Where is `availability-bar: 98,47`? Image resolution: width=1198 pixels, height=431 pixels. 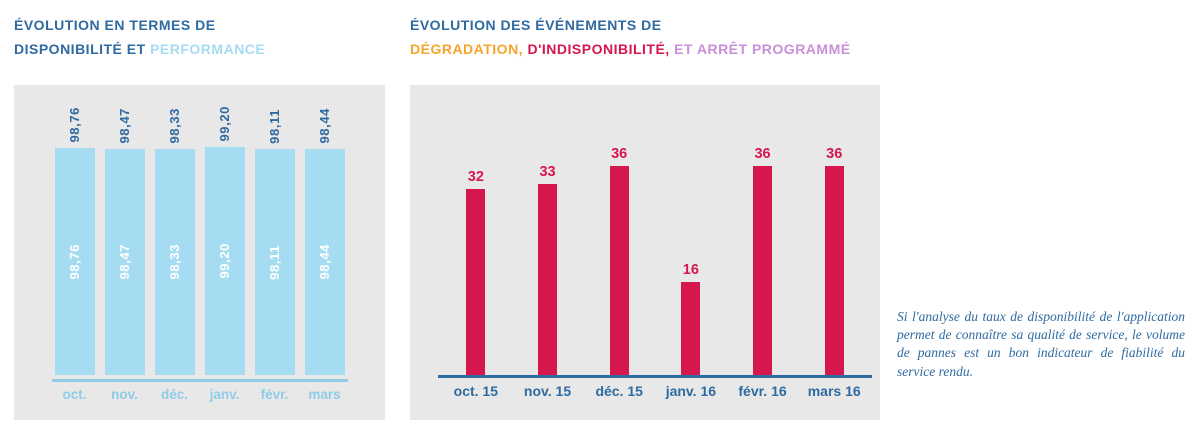 availability-bar: 98,47 is located at coordinates (124, 262).